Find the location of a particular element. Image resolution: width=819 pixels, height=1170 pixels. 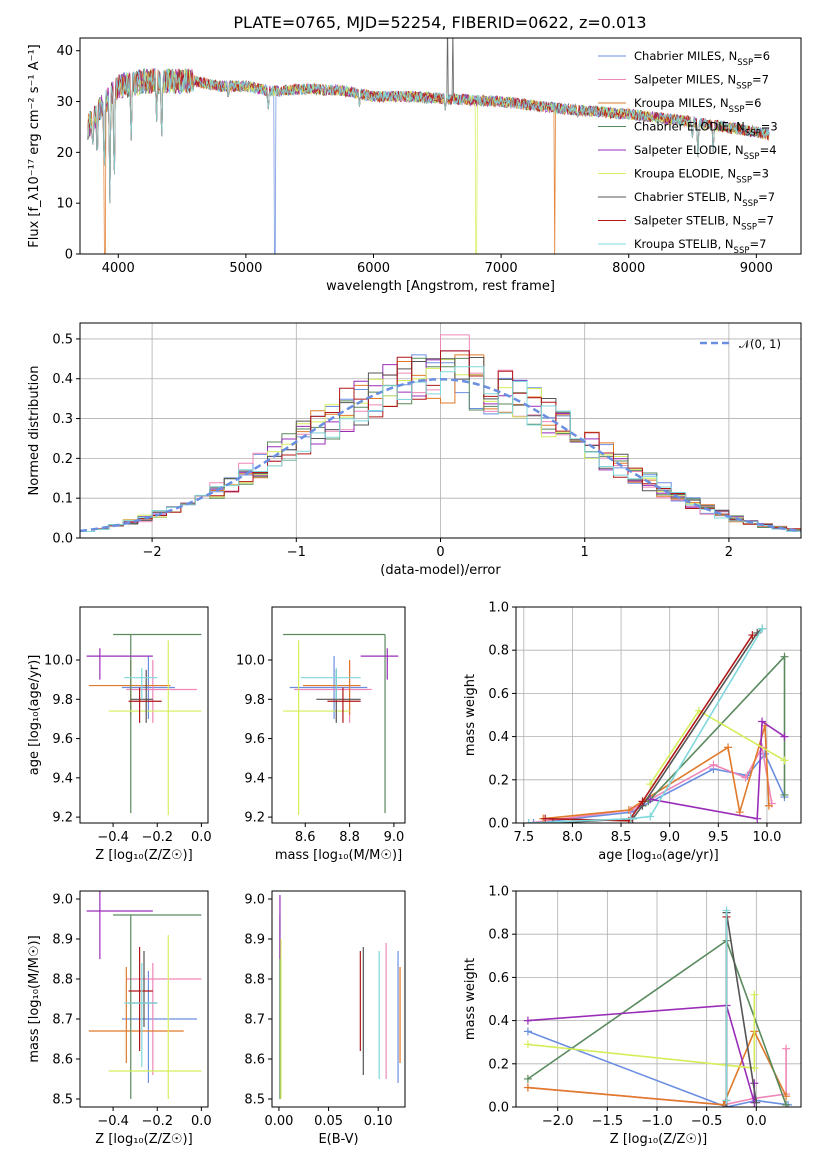

mass-weight-line-kroupa-stelib is located at coordinates (645, 725).